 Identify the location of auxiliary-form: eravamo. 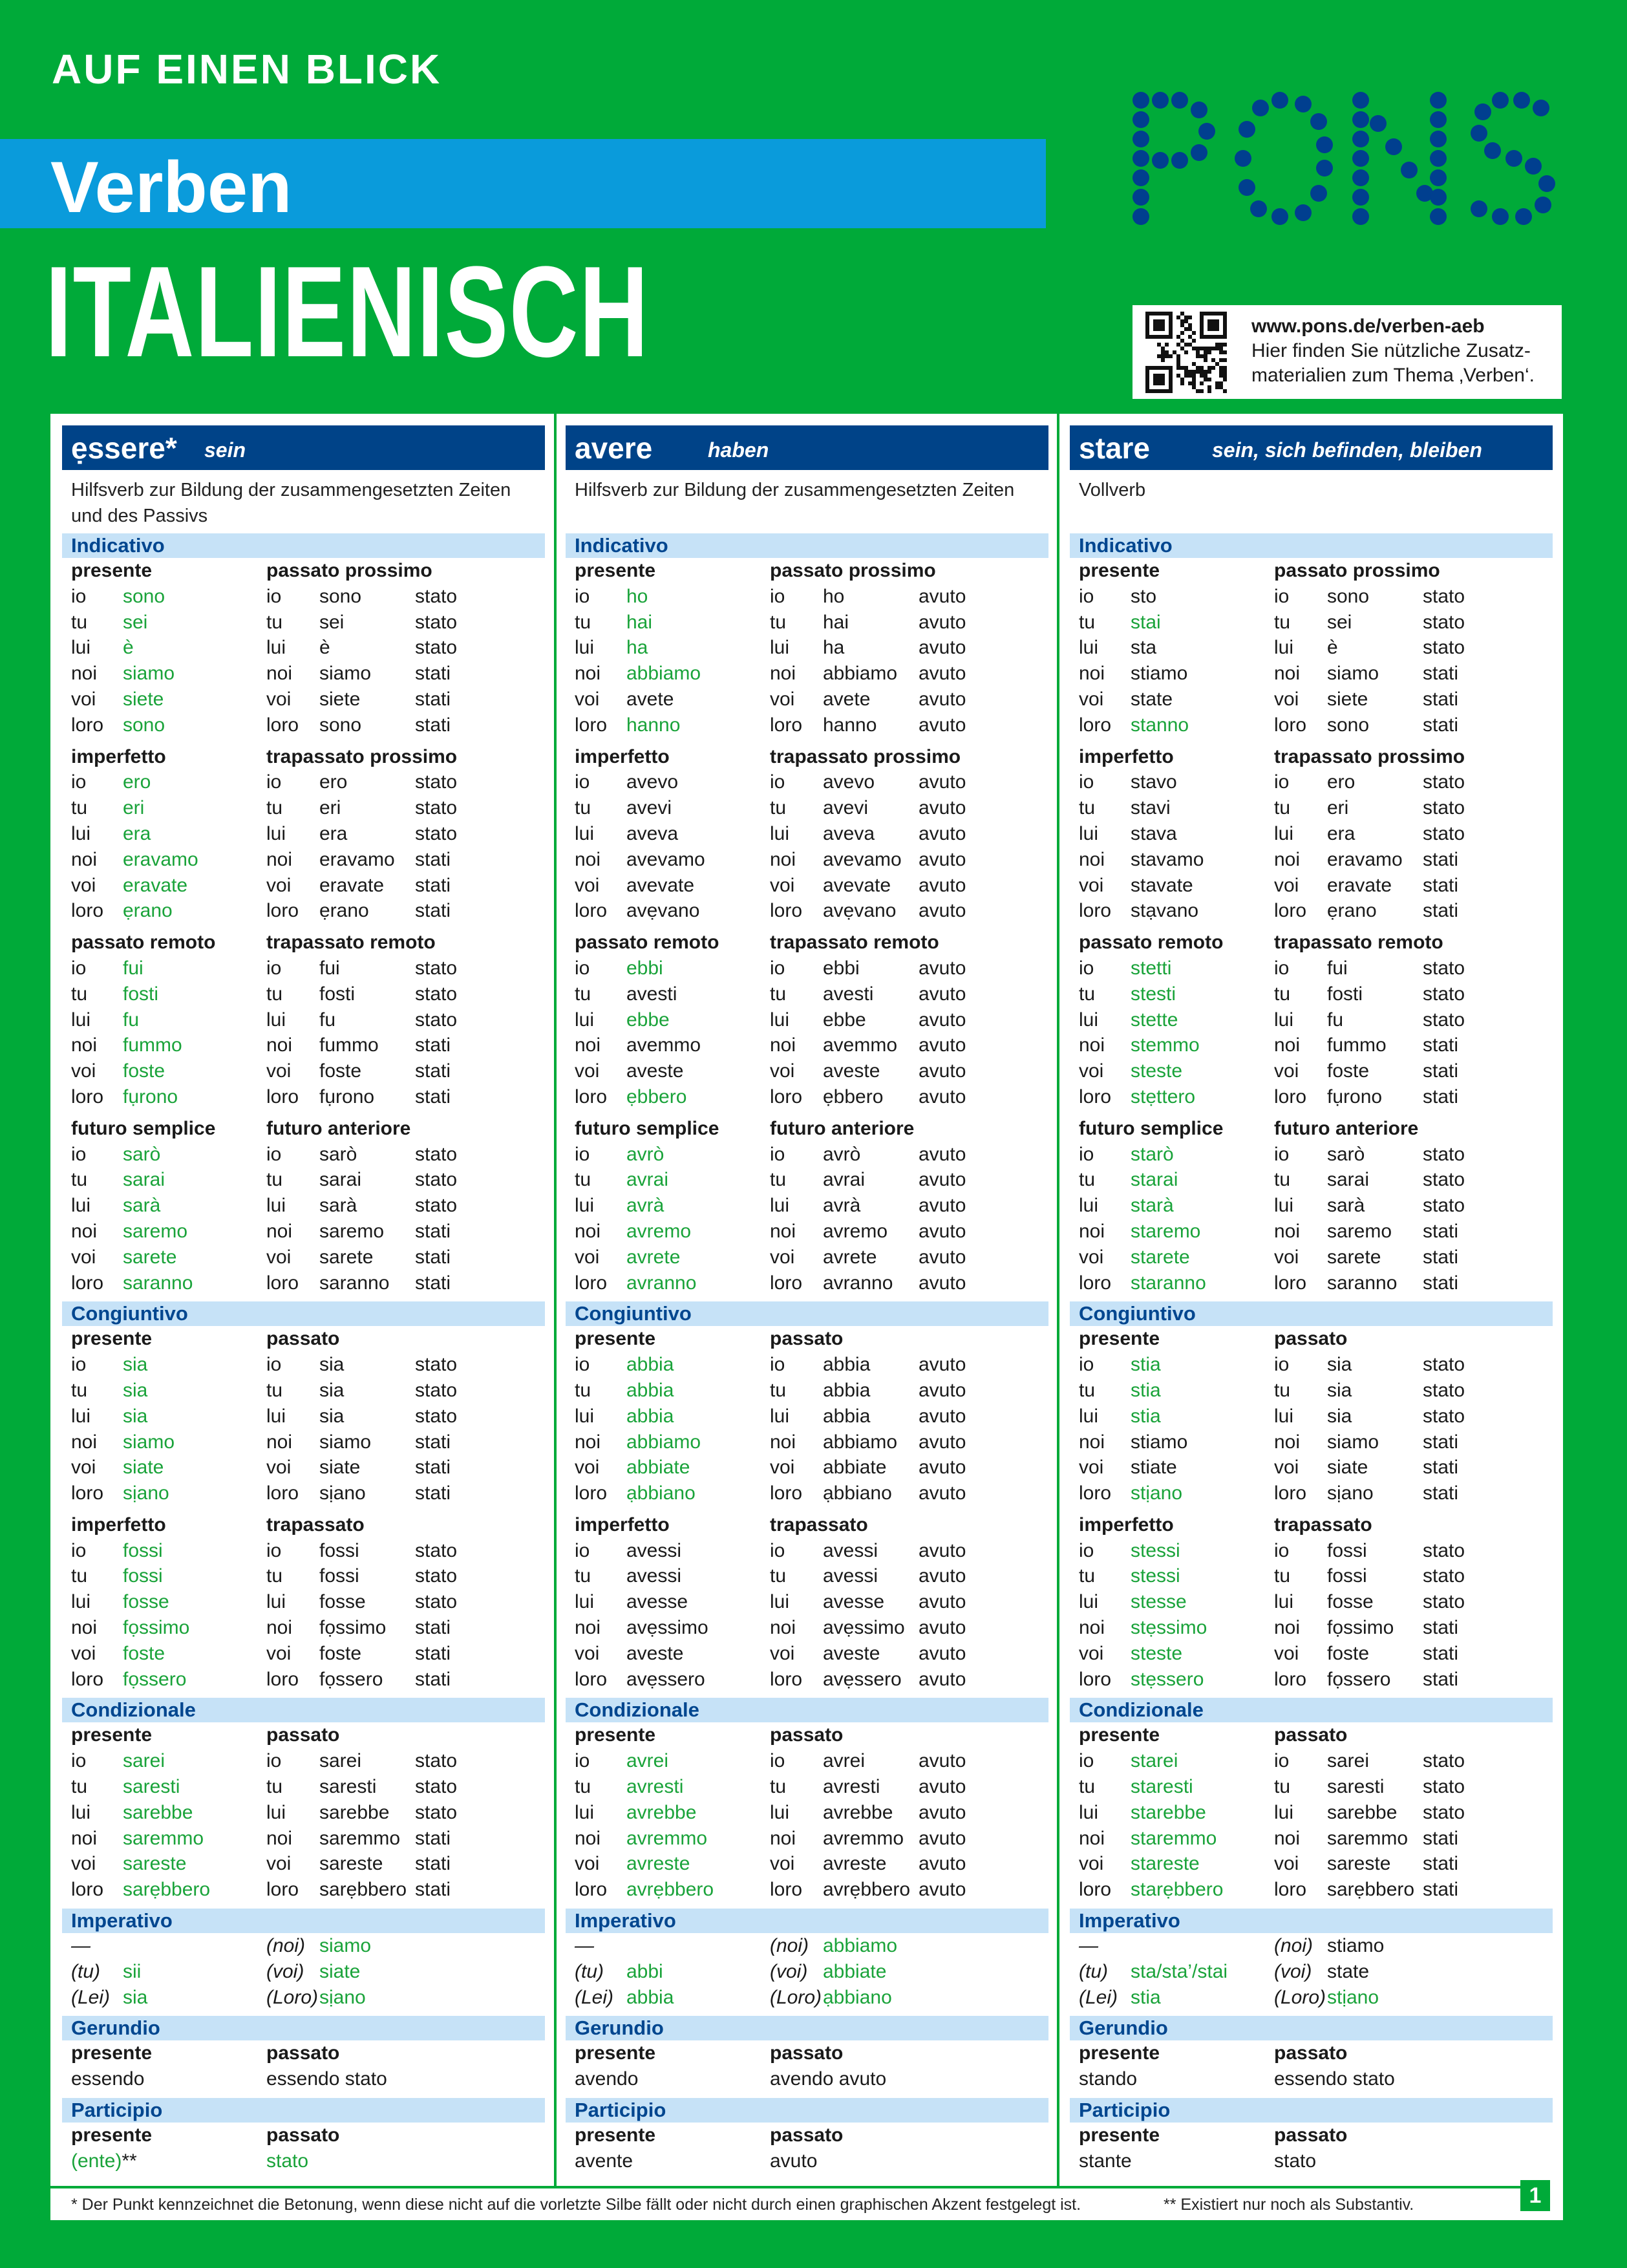
(357, 859).